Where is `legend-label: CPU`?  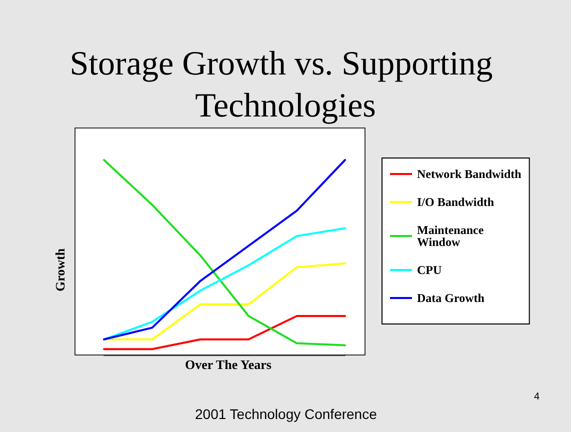
legend-label: CPU is located at coordinates (429, 270).